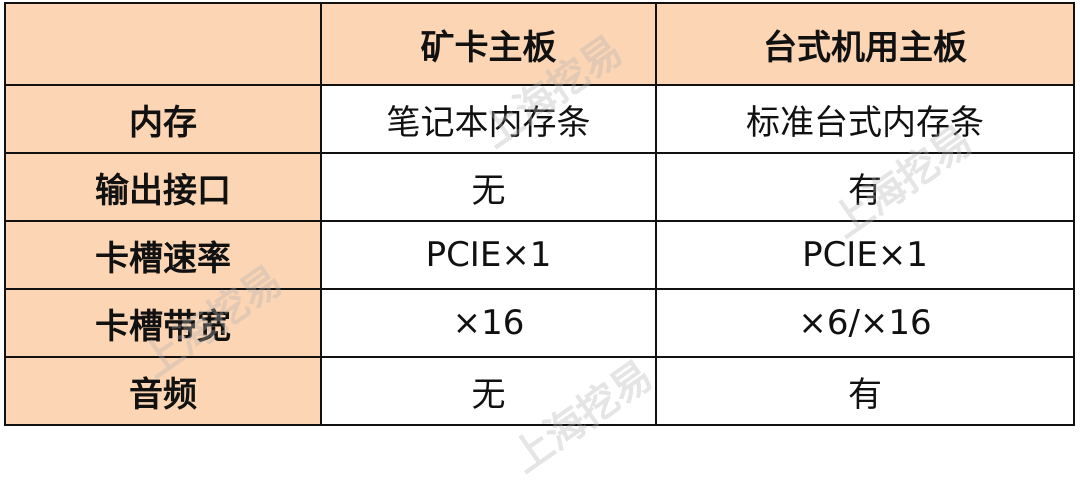  Describe the element at coordinates (163, 391) in the screenshot. I see `row-label: 音频` at that location.